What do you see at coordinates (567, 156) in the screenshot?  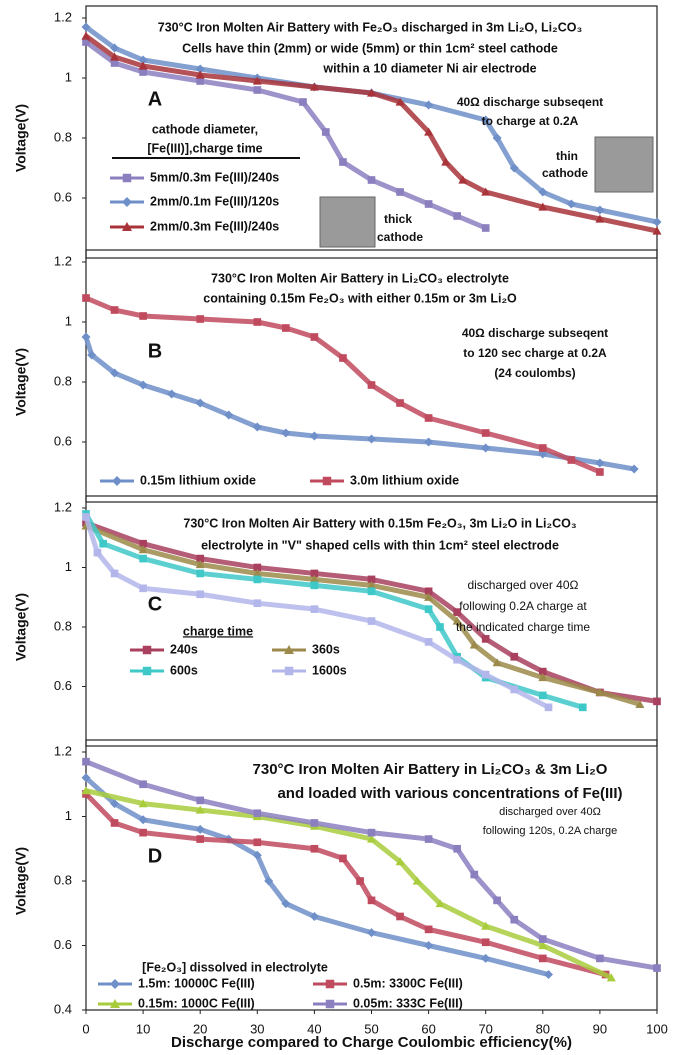 I see `annotation: thin` at bounding box center [567, 156].